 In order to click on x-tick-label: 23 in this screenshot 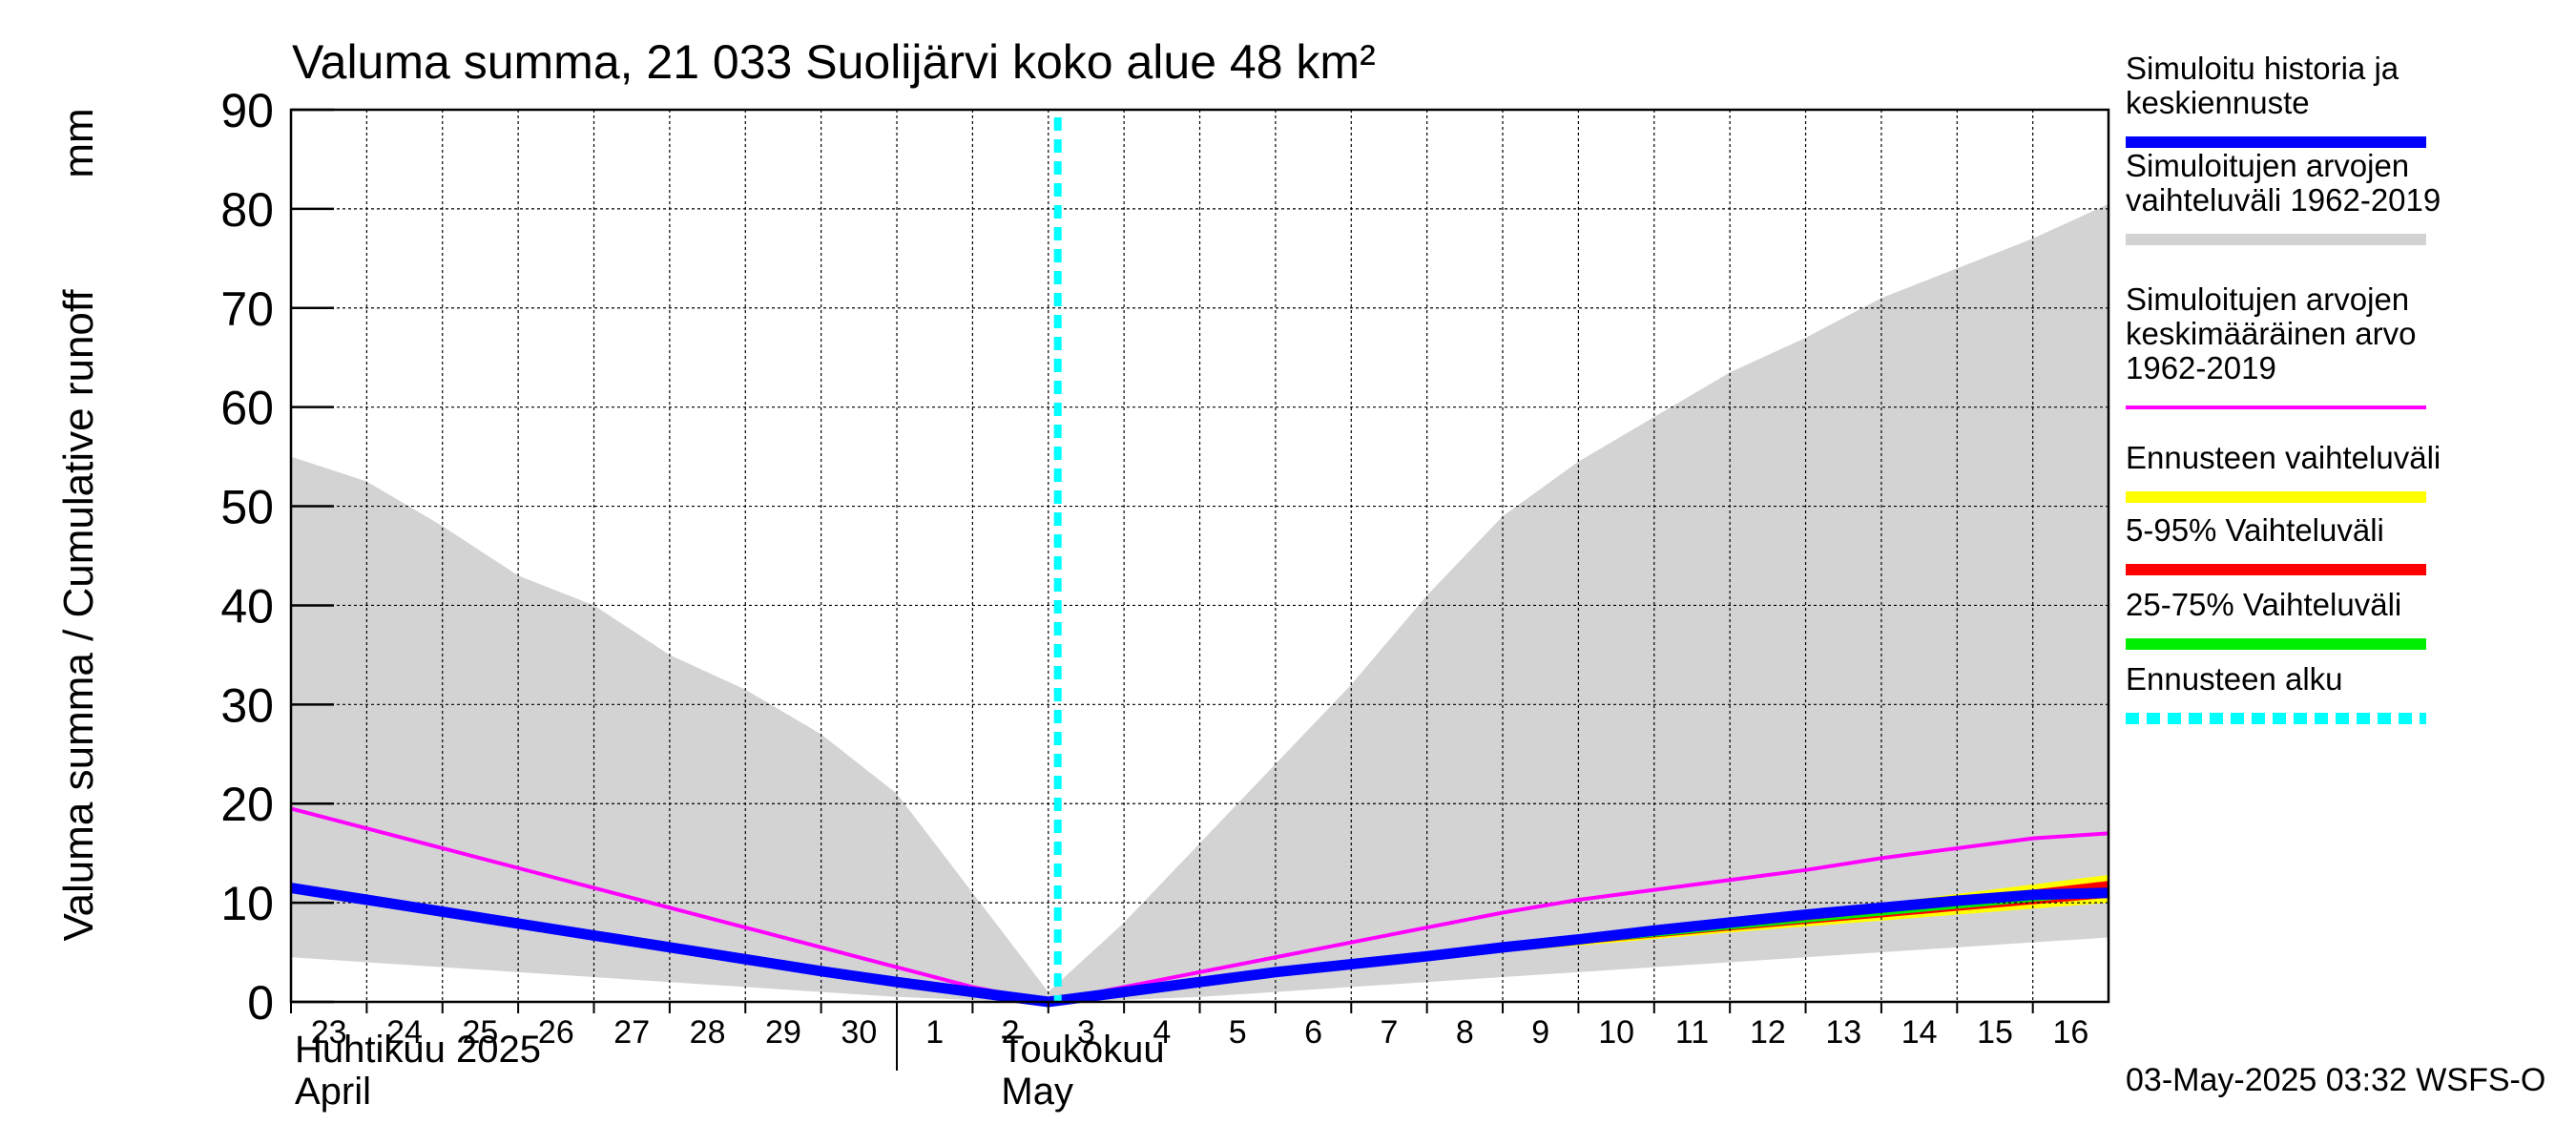, I will do `click(329, 1032)`.